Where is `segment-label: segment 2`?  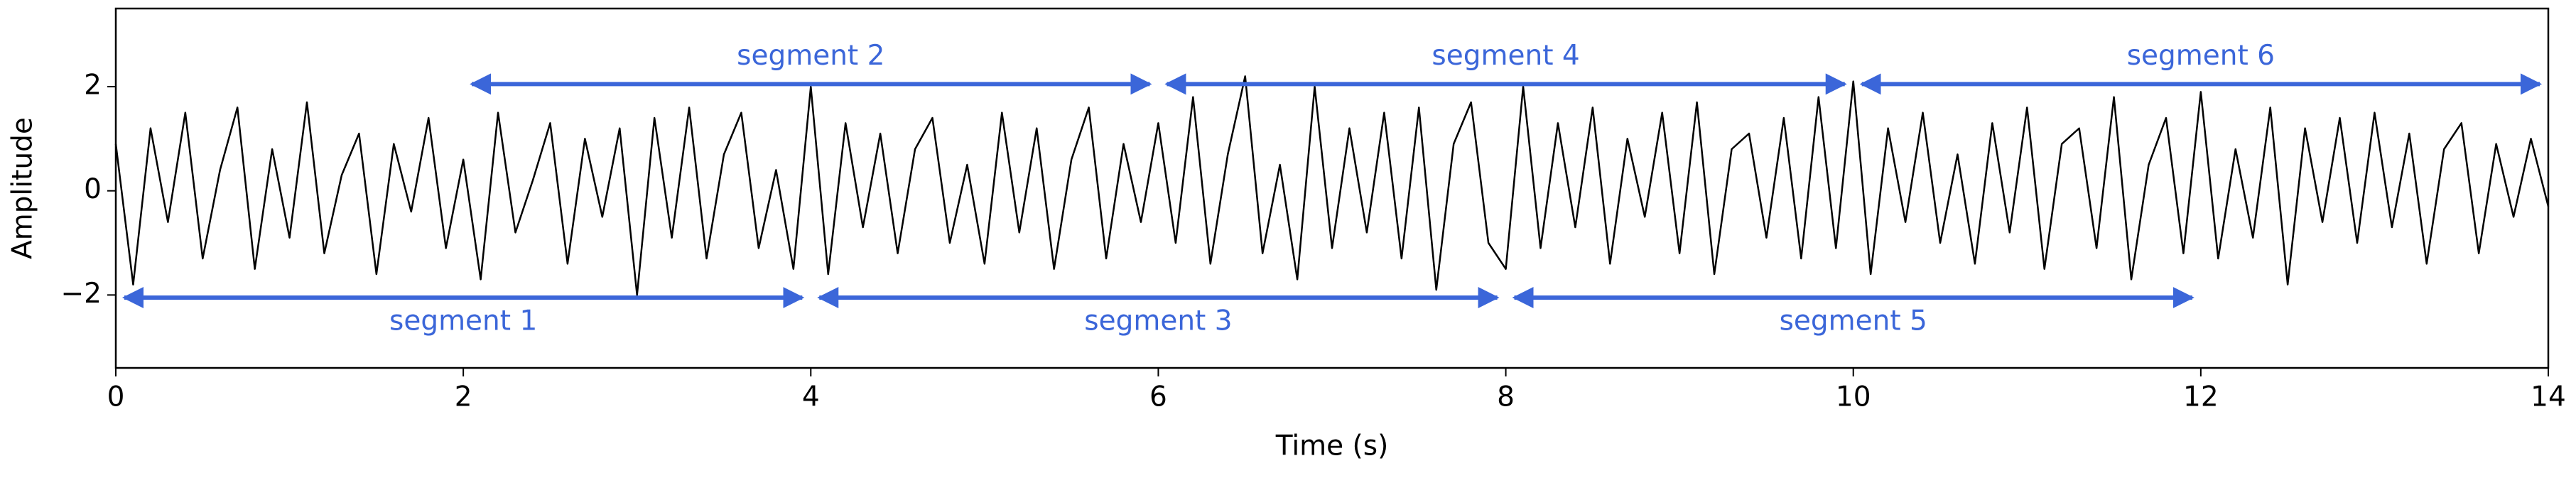
segment-label: segment 2 is located at coordinates (810, 56).